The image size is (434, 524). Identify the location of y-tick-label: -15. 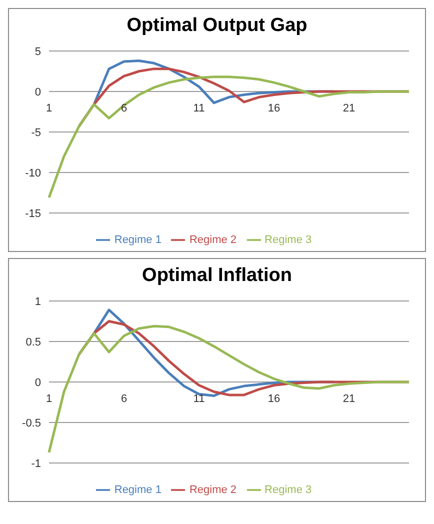
(33, 214).